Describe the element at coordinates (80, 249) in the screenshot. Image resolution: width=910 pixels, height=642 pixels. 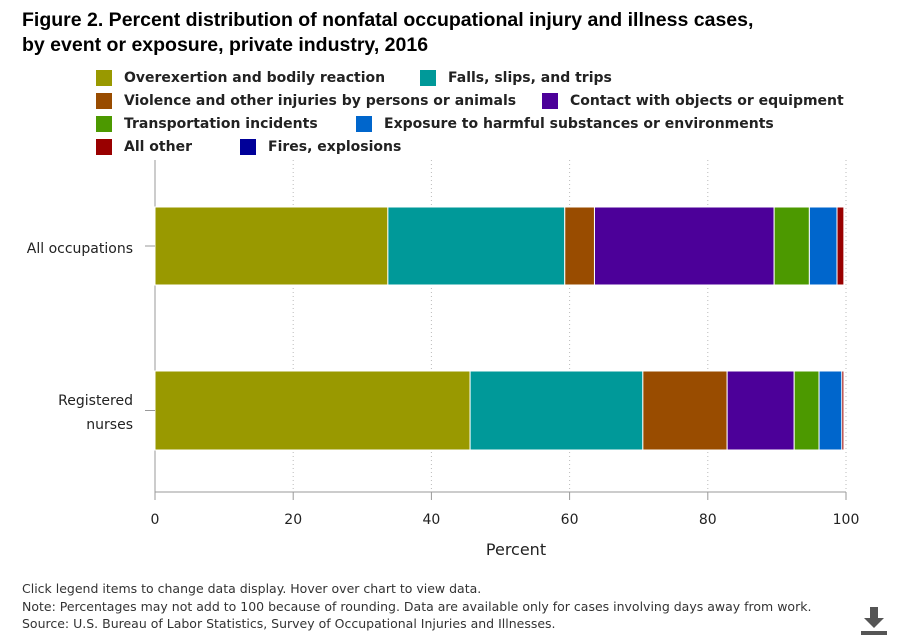
I see `category-label: All occupations` at that location.